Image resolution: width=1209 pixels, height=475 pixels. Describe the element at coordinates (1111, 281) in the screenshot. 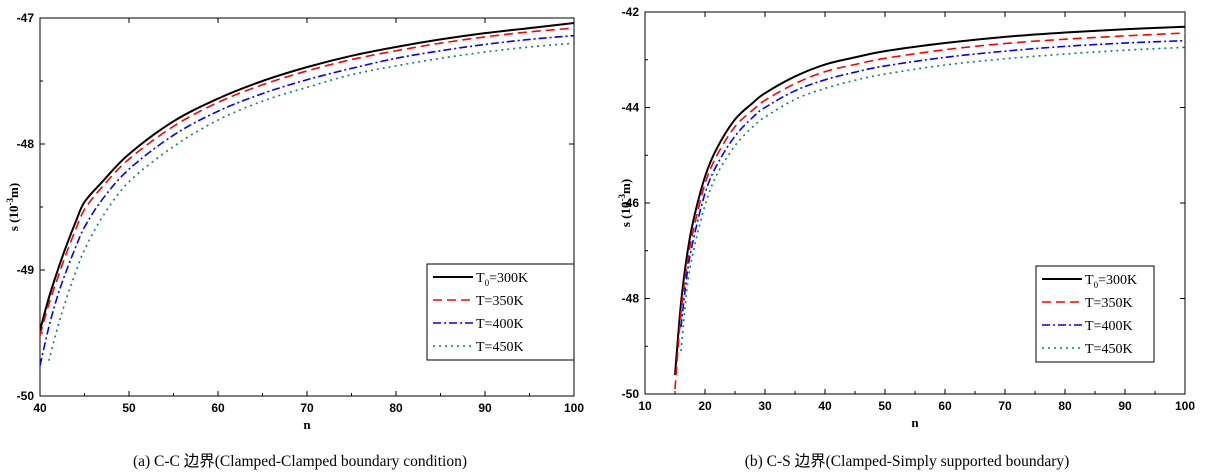

I see `chart-b-legend-label-0: T0=300K` at that location.